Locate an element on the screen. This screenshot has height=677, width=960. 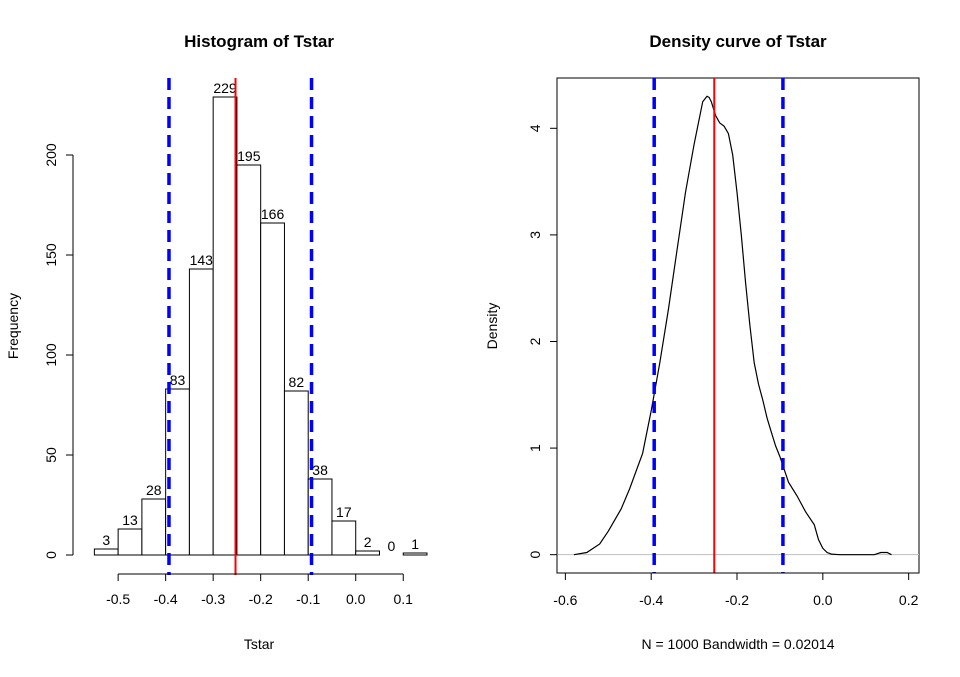
histogram-x-tick-label: 0.1 is located at coordinates (404, 599).